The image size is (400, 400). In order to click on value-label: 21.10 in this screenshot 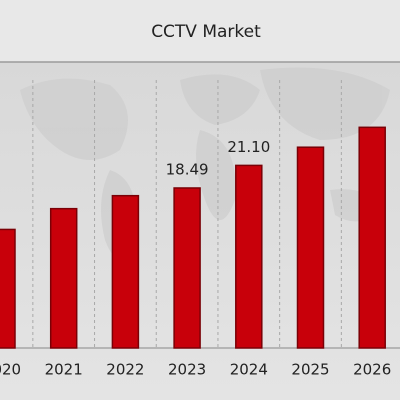, I will do `click(248, 147)`.